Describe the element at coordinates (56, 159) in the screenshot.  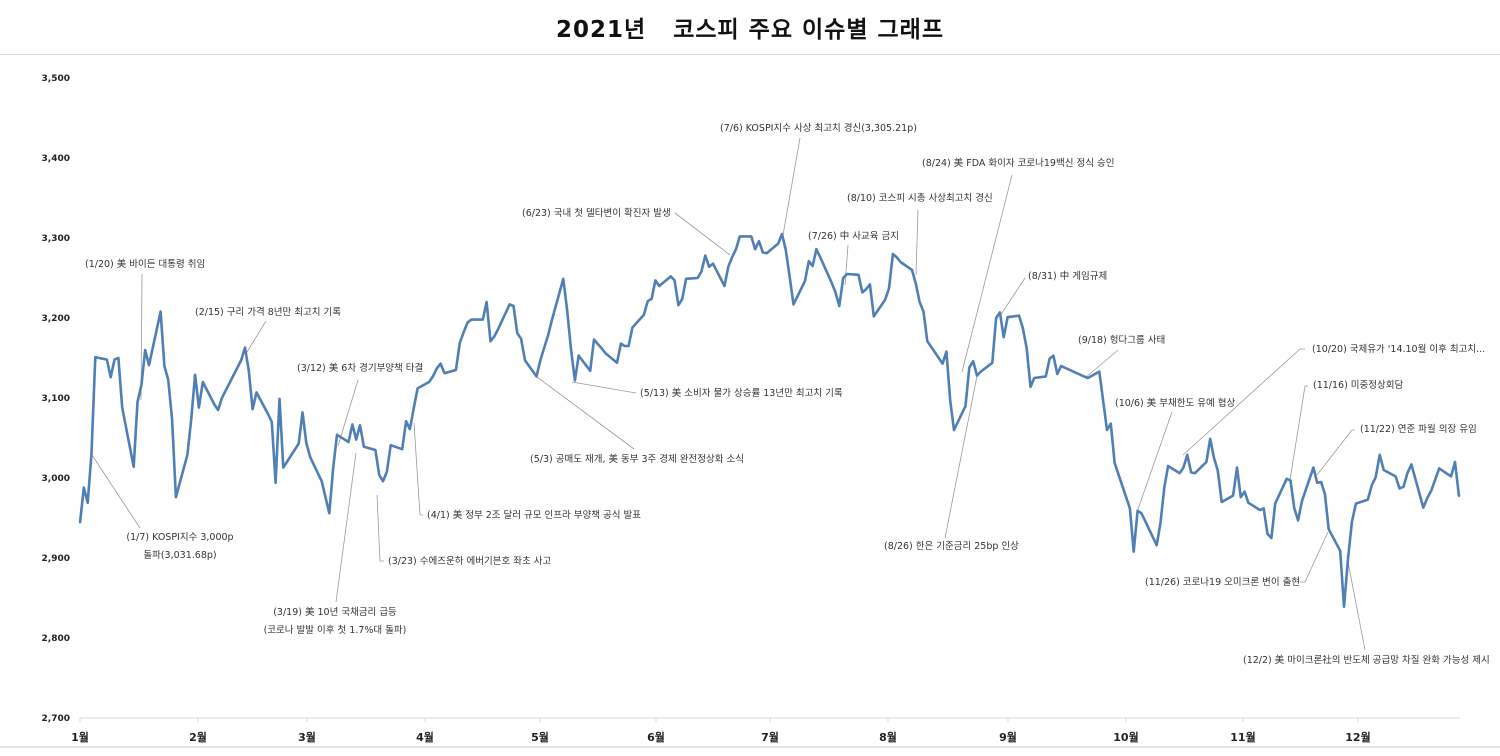
I see `y-tick-label: 3,400` at that location.